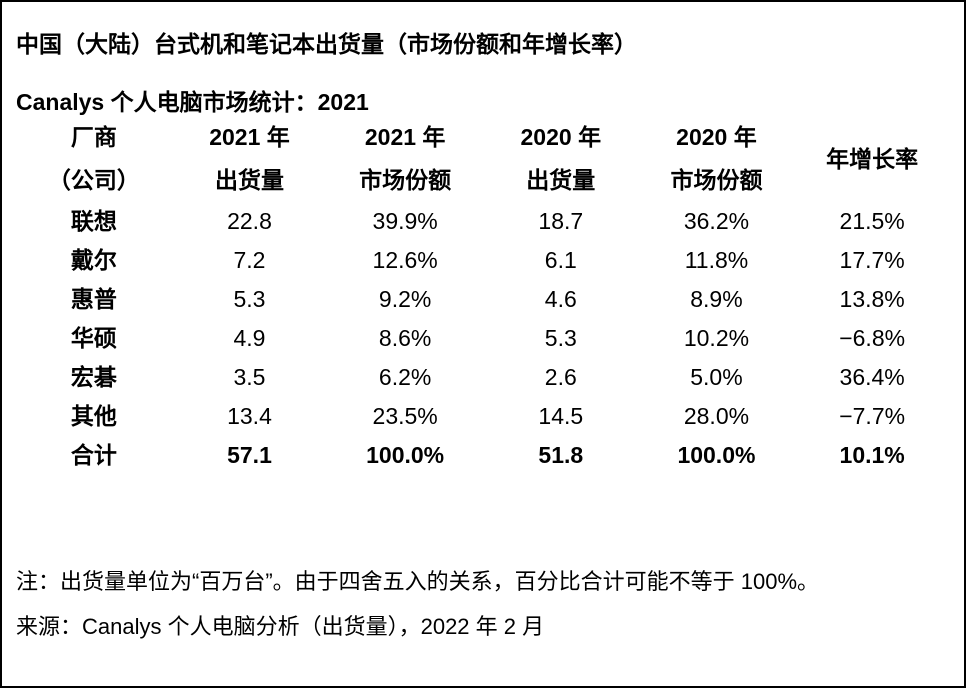 The image size is (966, 688). Describe the element at coordinates (716, 338) in the screenshot. I see `value-cell: 10.2%` at that location.